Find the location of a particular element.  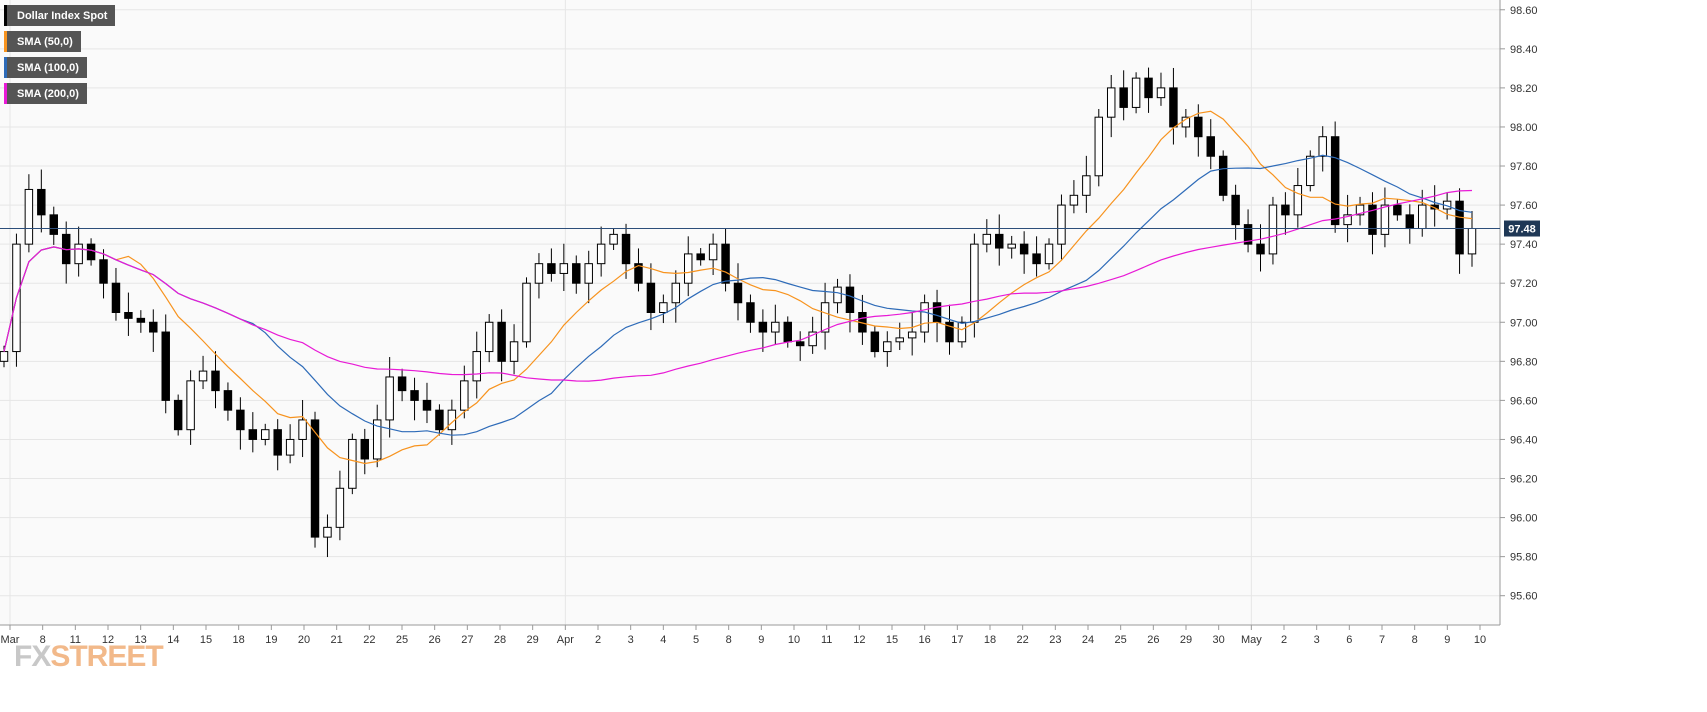

y-tick-label: 98.40 is located at coordinates (1524, 50).